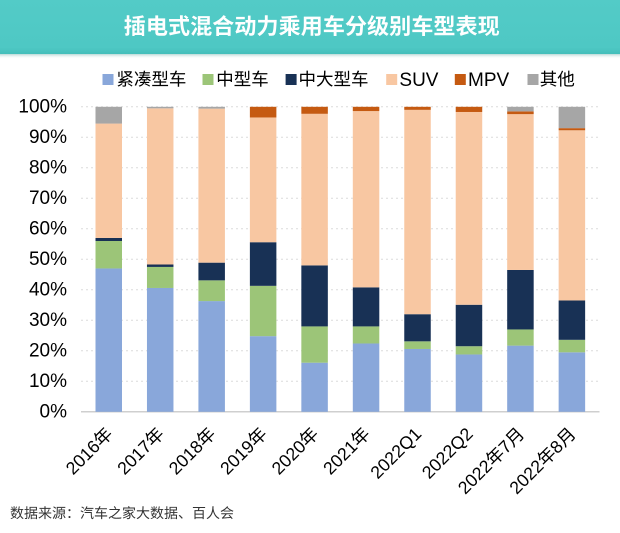  Describe the element at coordinates (48, 381) in the screenshot. I see `svg-text: 10%` at that location.